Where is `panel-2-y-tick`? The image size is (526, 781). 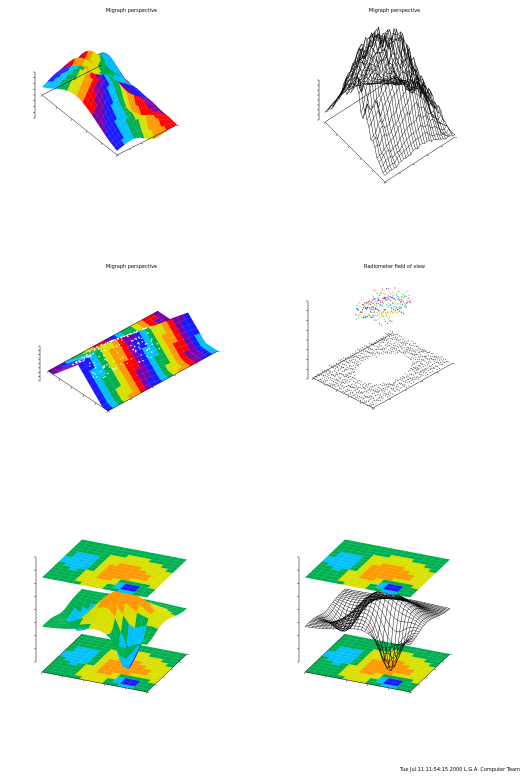 panel-2-y-tick is located at coordinates (386, 182).